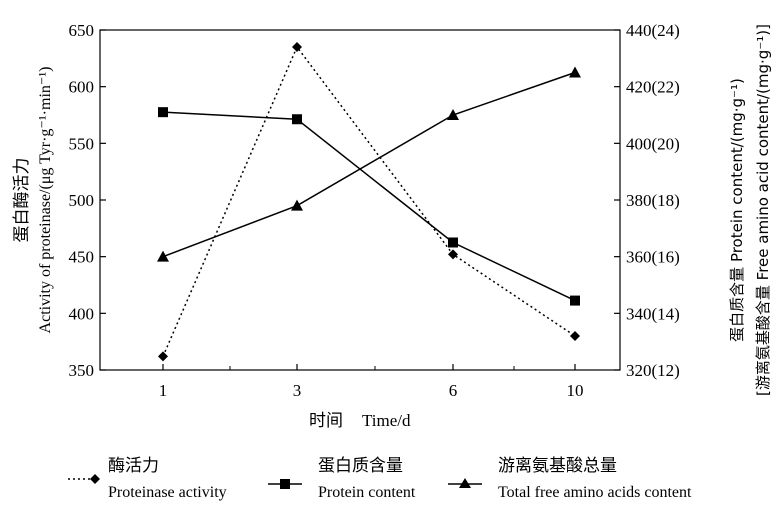  I want to click on legend-label-proteinase-cn: 酶活力, so click(133, 466).